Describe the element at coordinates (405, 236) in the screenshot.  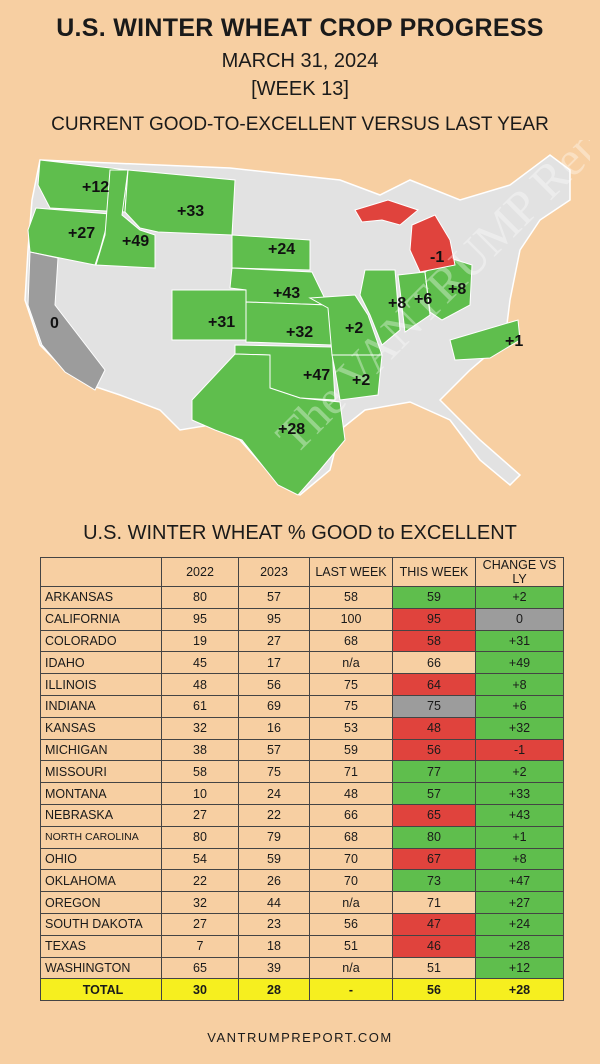
I see `state-michigan` at that location.